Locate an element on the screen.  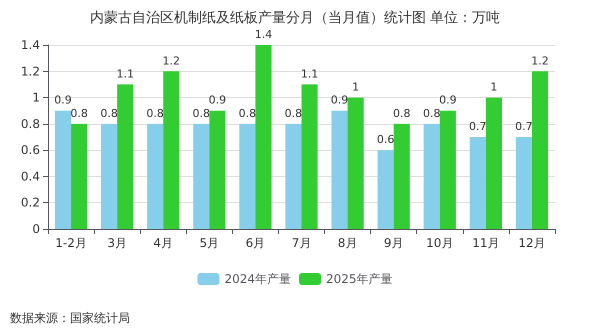
y-tick-label: 0.8 is located at coordinates (30, 123).